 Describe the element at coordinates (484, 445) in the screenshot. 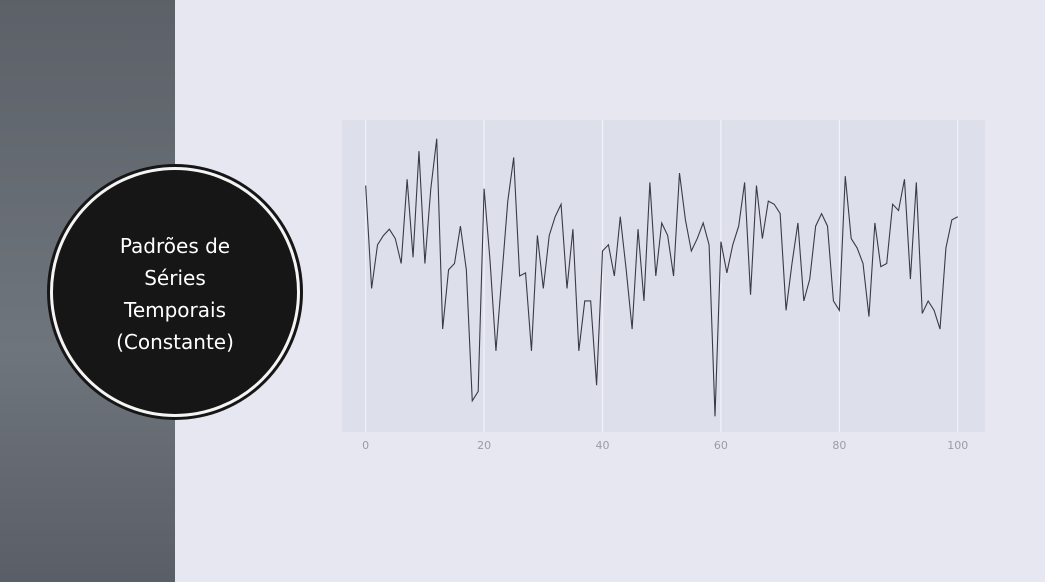

I see `x-tick-label: 20` at that location.